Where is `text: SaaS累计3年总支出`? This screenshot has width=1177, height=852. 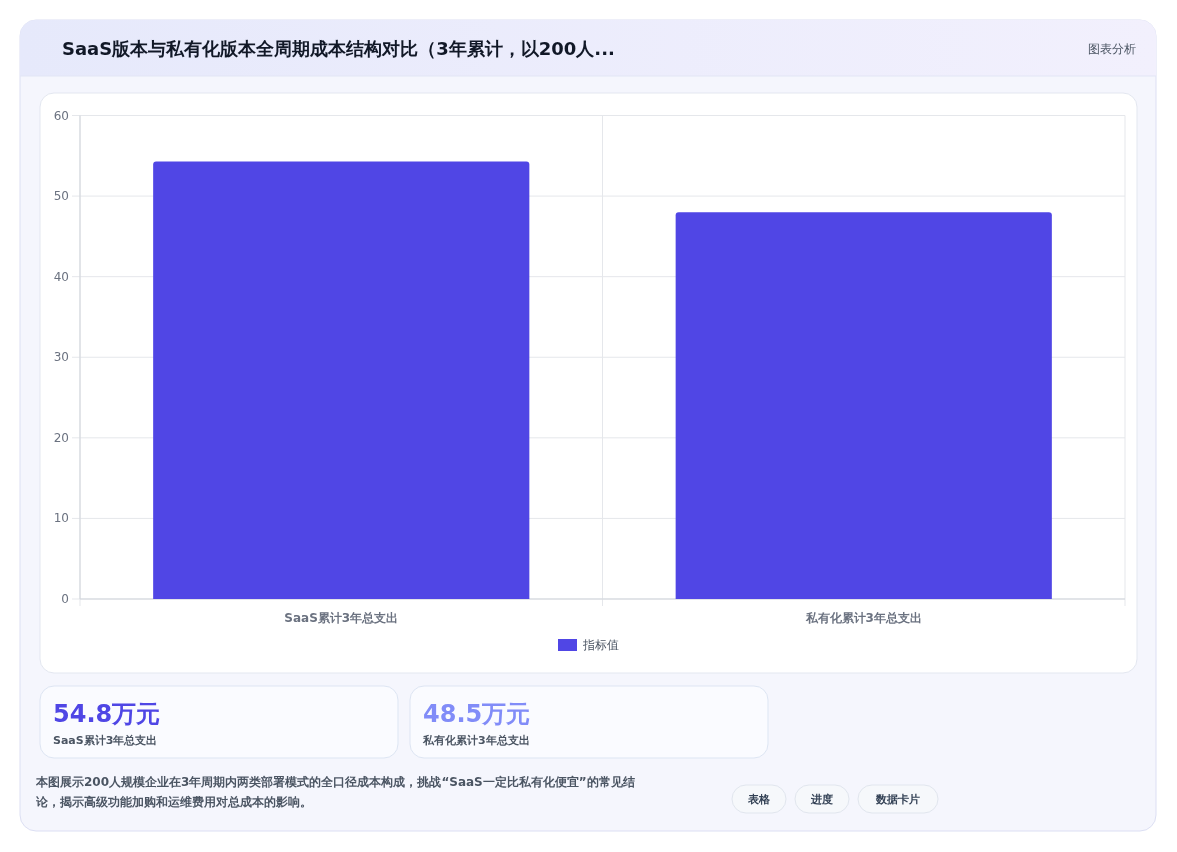 text: SaaS累计3年总支出 is located at coordinates (105, 740).